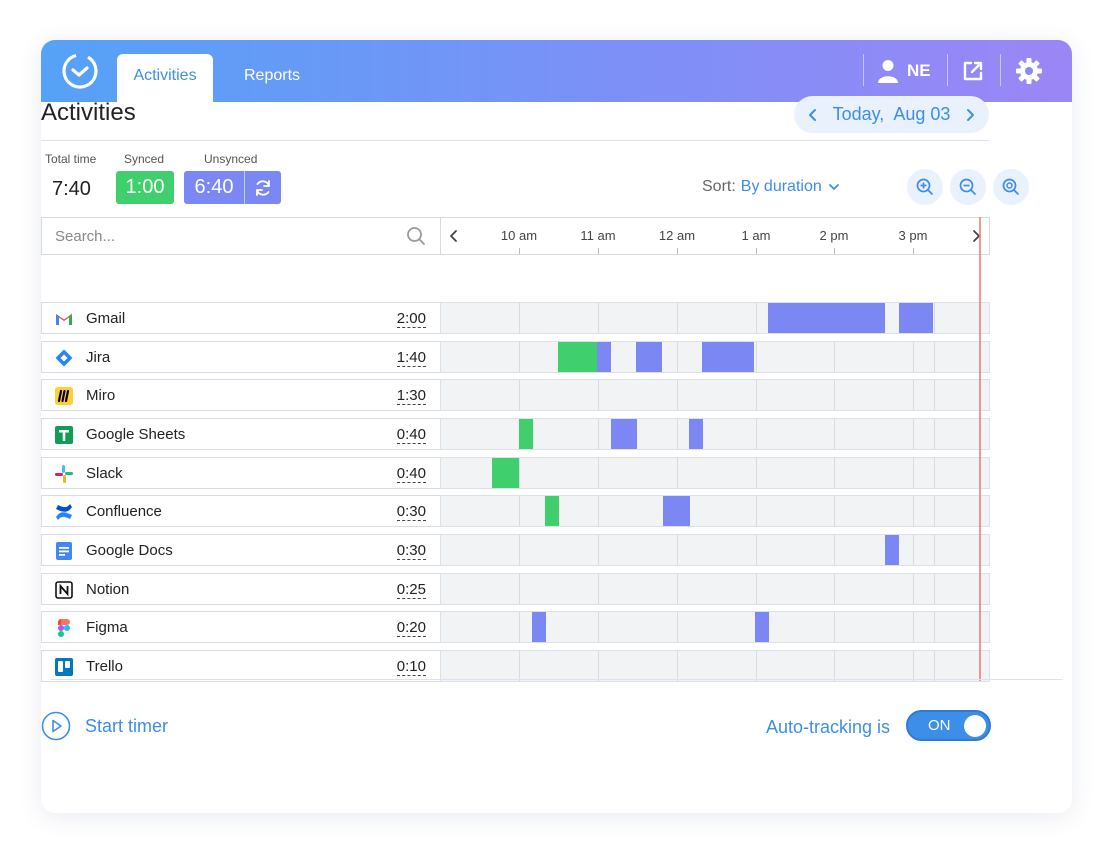 The width and height of the screenshot is (1112, 854). What do you see at coordinates (556, 679) in the screenshot?
I see `footer-divider` at bounding box center [556, 679].